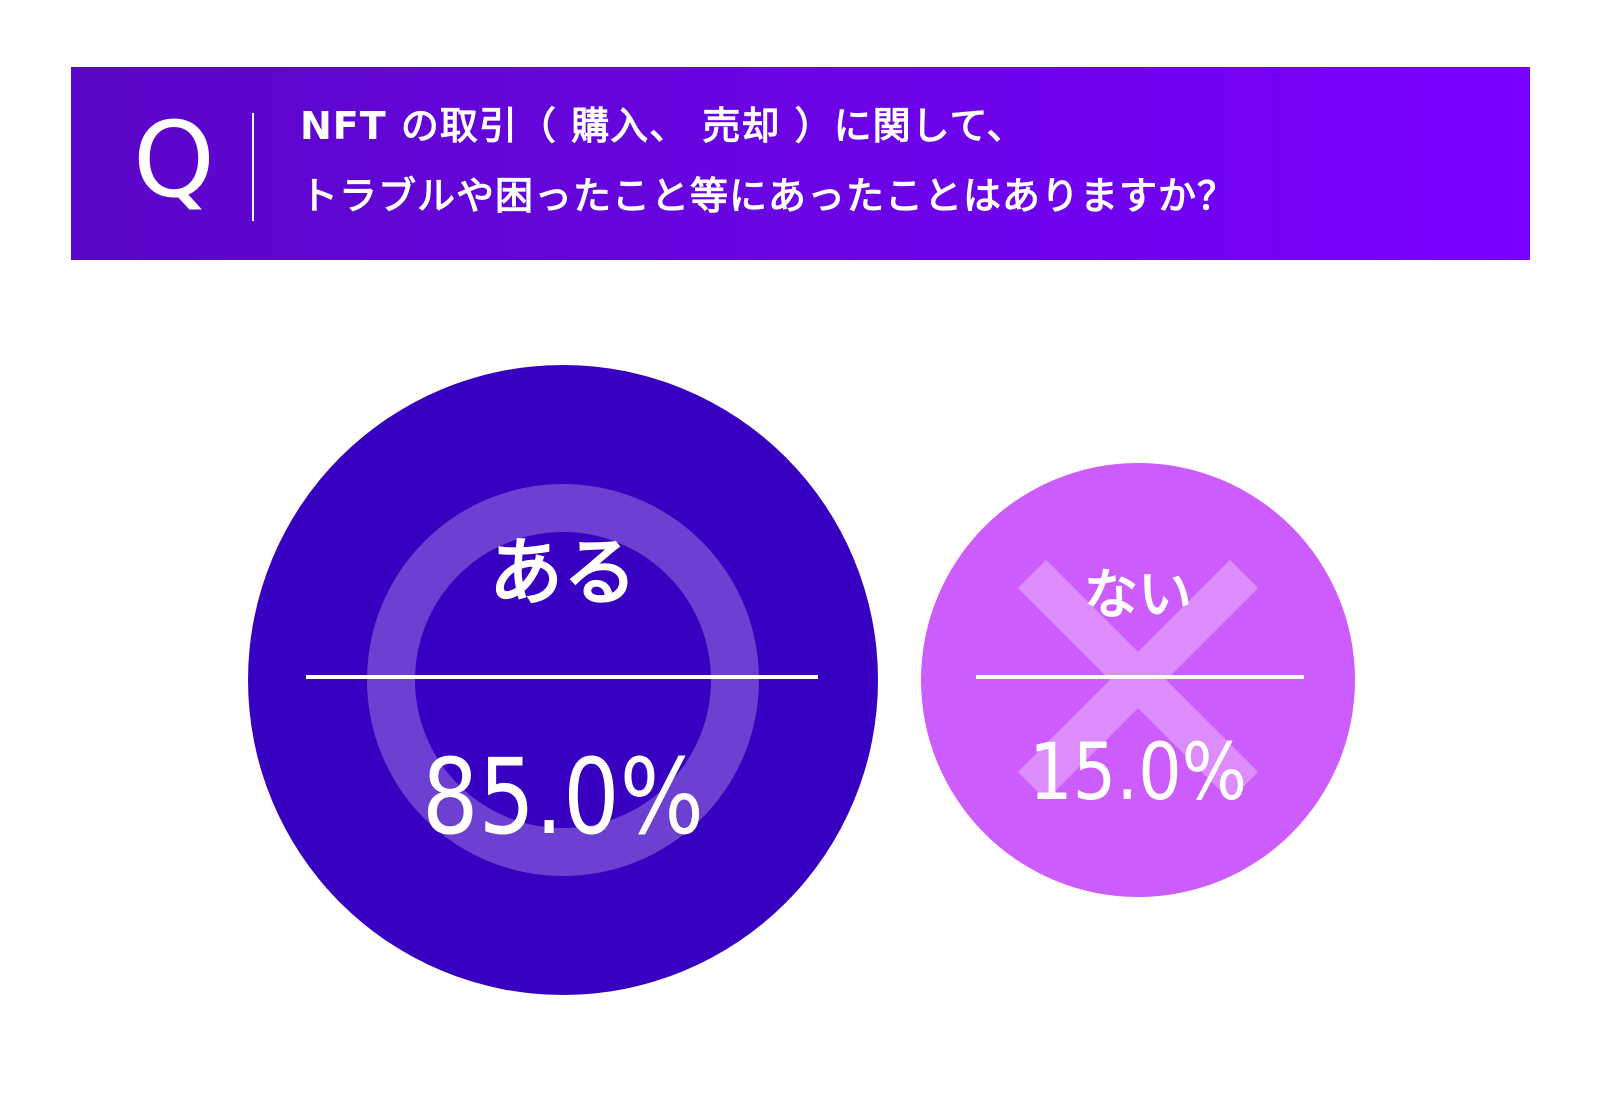 The height and width of the screenshot is (1094, 1600). I want to click on bubble-no-category-label: ない, so click(1138, 594).